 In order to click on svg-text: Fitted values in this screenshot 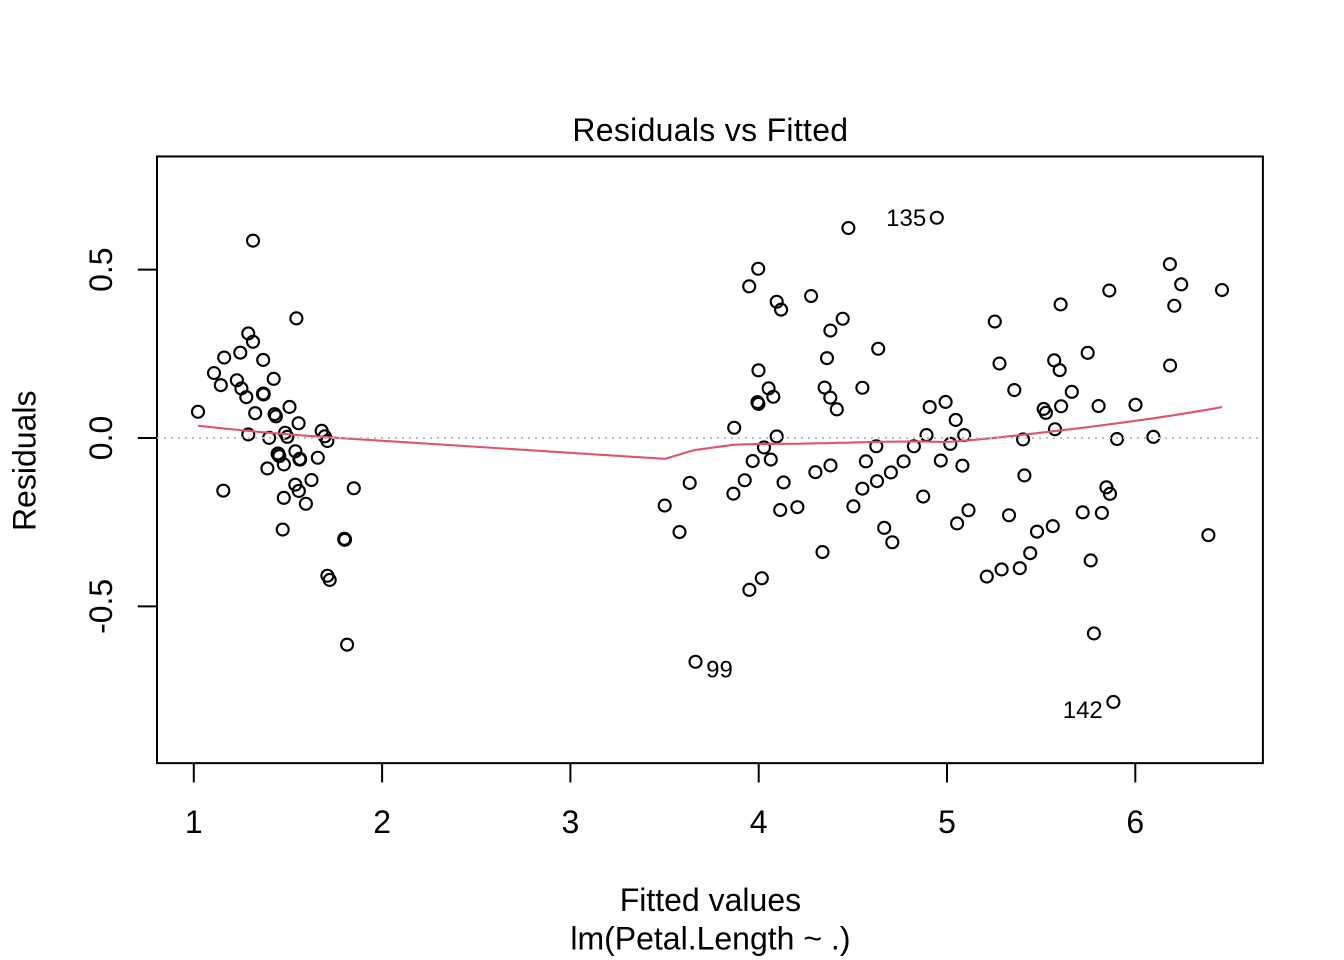, I will do `click(710, 900)`.